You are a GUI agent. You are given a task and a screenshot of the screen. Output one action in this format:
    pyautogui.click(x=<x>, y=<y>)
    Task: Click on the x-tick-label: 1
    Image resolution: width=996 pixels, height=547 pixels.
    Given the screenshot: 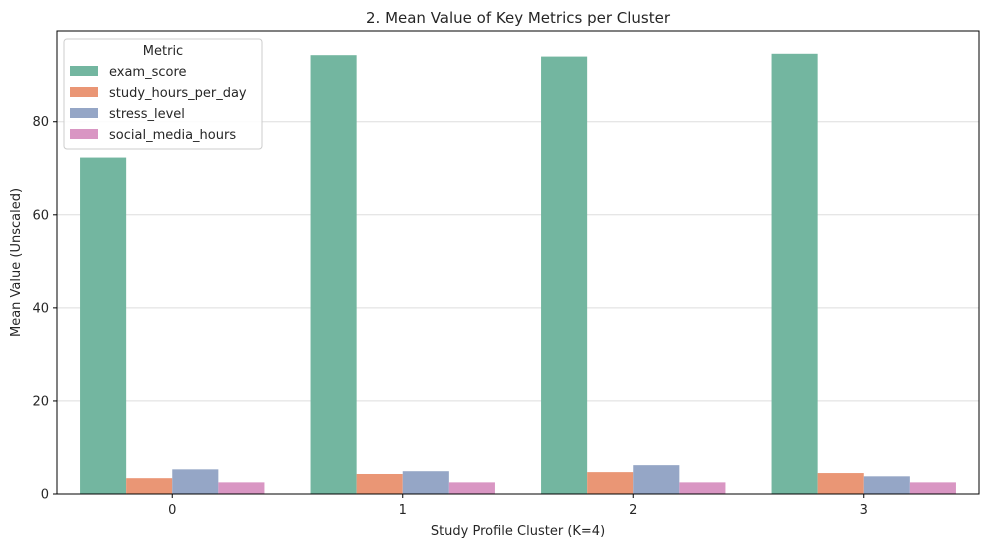 What is the action you would take?
    pyautogui.click(x=403, y=510)
    